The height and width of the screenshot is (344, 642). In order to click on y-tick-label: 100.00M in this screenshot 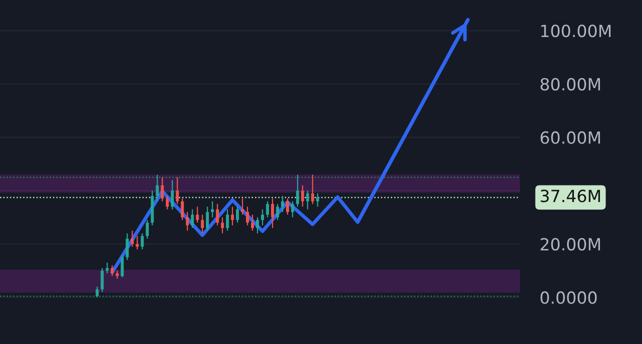, I will do `click(576, 31)`.